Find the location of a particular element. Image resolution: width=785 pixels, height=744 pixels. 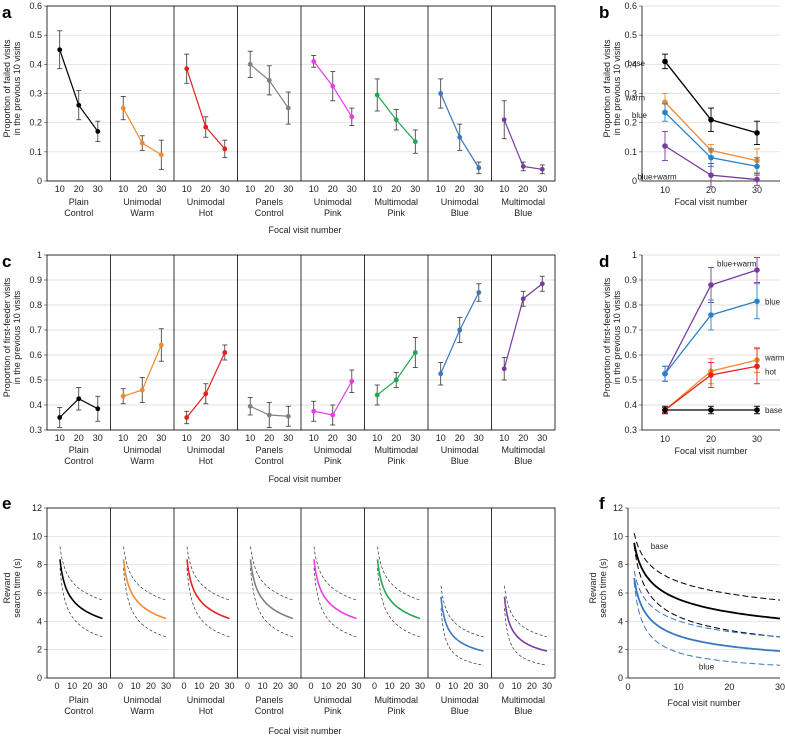

c-condition-line2: Blue is located at coordinates (460, 461).